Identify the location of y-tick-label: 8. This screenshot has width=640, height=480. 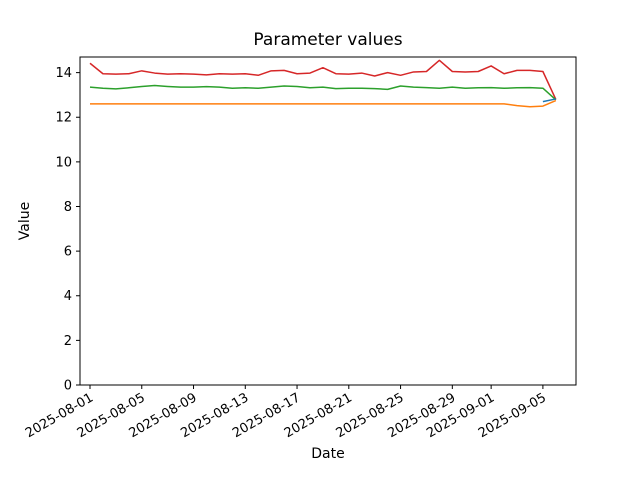
(68, 207).